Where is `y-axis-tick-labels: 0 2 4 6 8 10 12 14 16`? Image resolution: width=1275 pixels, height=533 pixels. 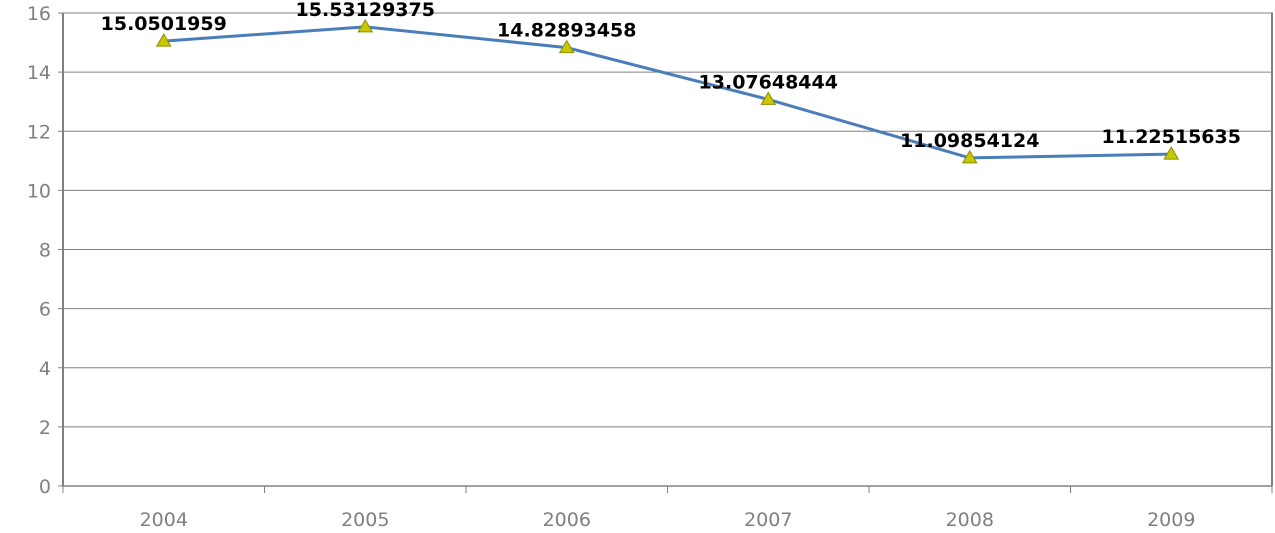
y-axis-tick-labels: 0 2 4 6 8 10 12 14 16 is located at coordinates (39, 250).